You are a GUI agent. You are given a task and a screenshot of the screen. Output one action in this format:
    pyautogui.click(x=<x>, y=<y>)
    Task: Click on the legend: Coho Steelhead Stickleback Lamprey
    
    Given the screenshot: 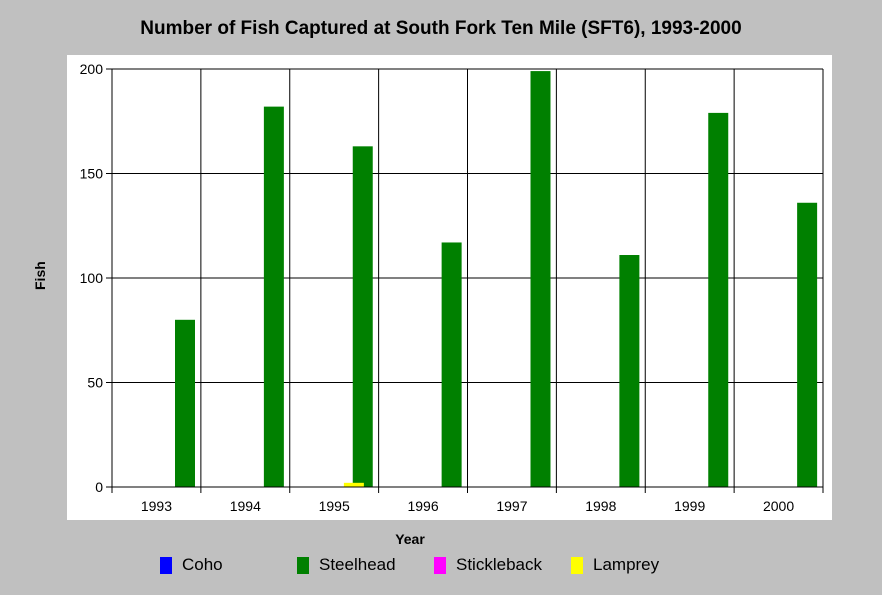 What is the action you would take?
    pyautogui.click(x=441, y=565)
    